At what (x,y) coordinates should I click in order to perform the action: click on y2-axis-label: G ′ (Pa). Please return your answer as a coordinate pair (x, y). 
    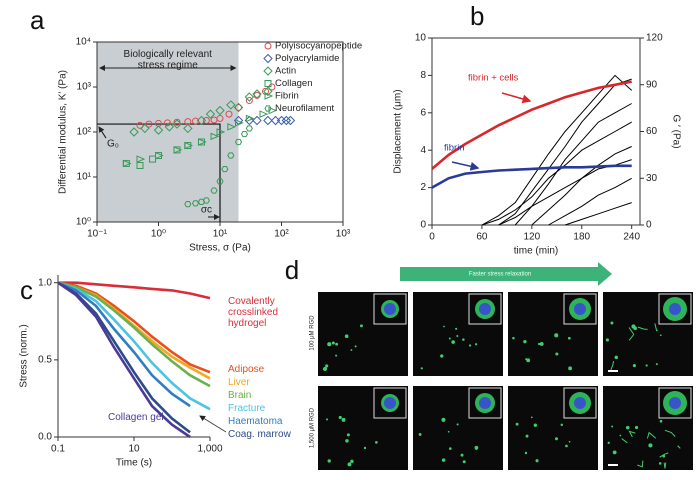
    Looking at the image, I should click on (675, 131).